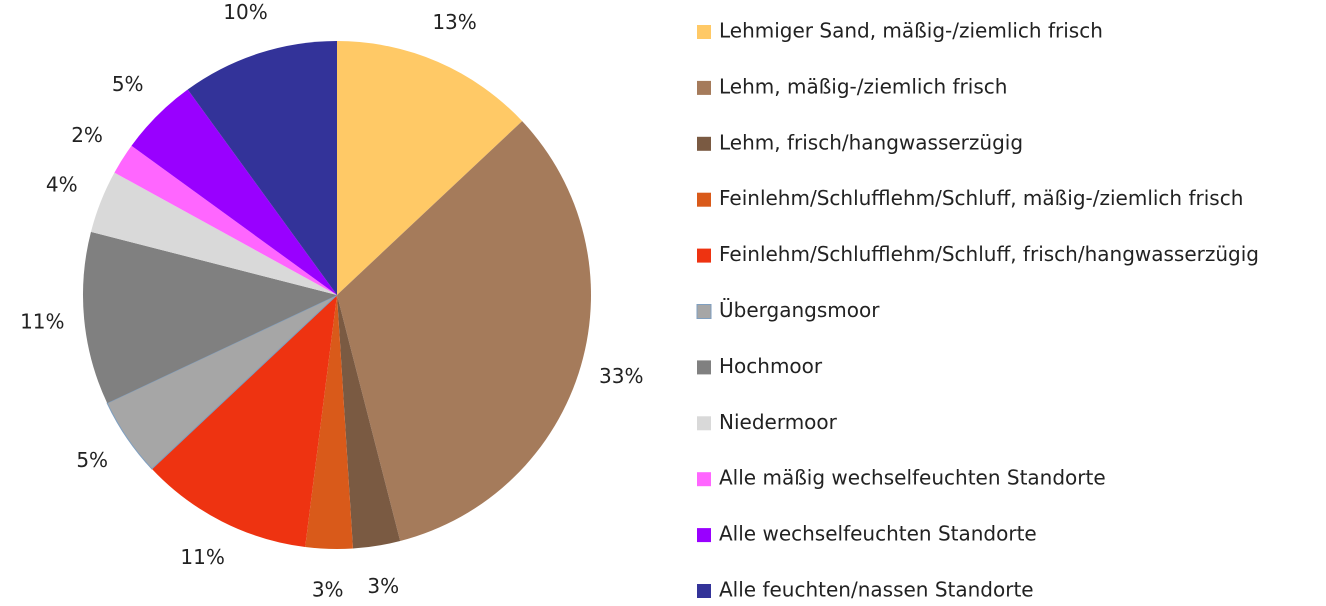 Image resolution: width=1326 pixels, height=606 pixels. What do you see at coordinates (771, 366) in the screenshot?
I see `legend-label: Hochmoor` at bounding box center [771, 366].